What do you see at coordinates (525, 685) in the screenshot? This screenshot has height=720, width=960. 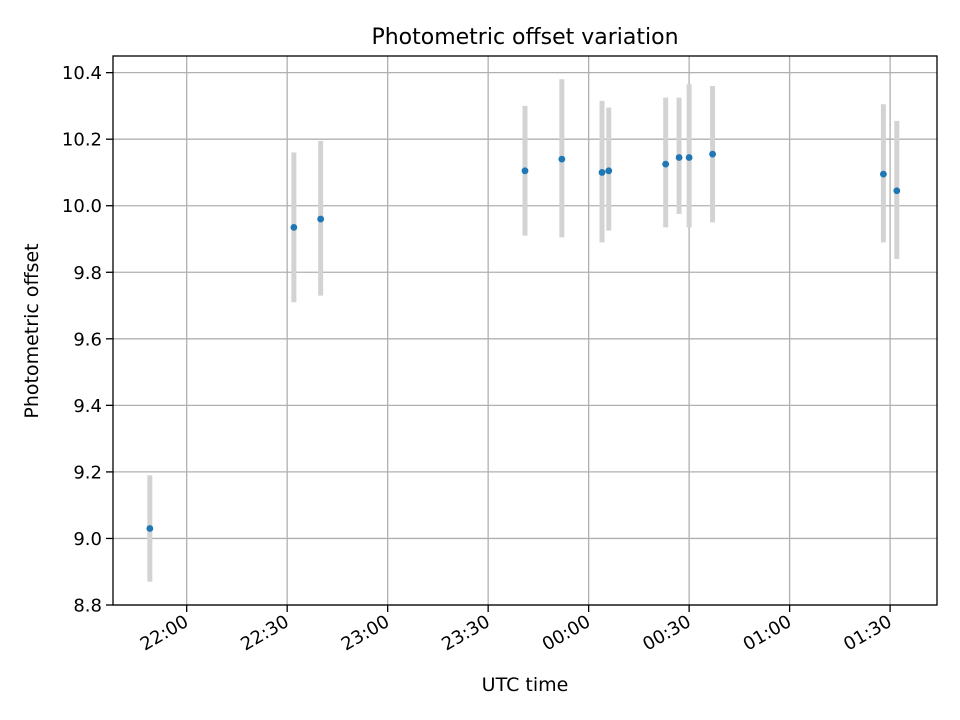 I see `x-axis-label: UTC time` at bounding box center [525, 685].